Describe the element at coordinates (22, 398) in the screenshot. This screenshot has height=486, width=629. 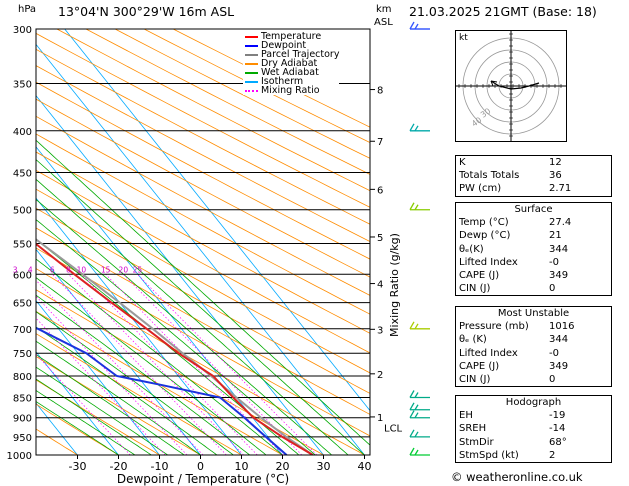
I see `pressure-tick-label: 850` at that location.